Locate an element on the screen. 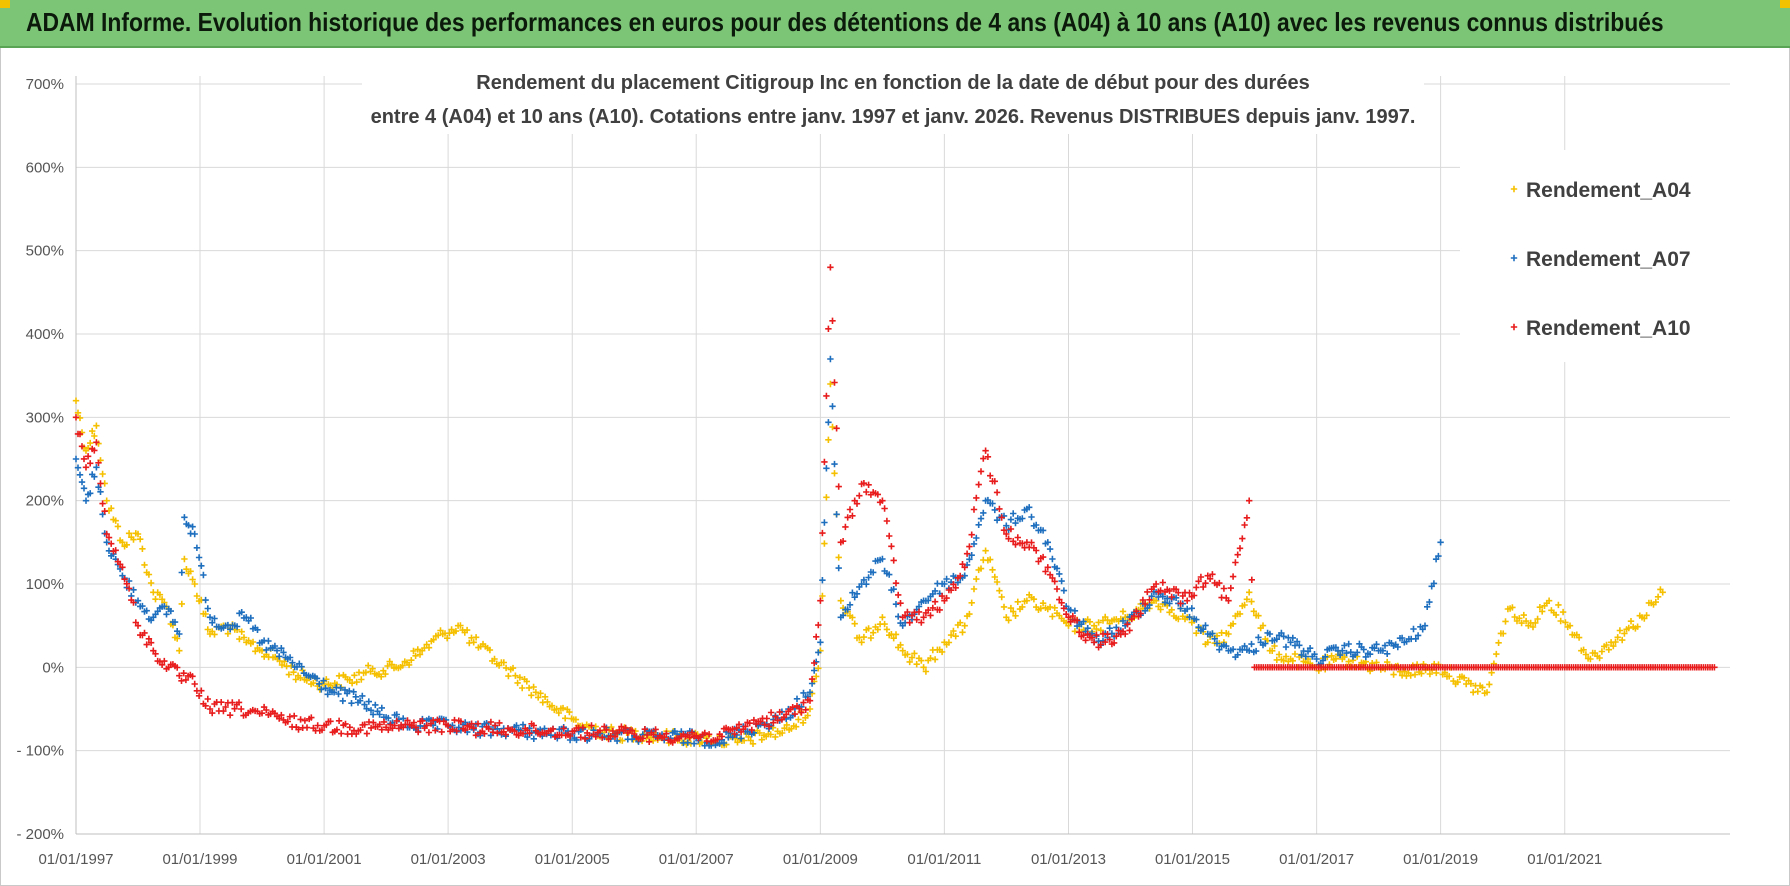  legend-marker is located at coordinates (1514, 327).